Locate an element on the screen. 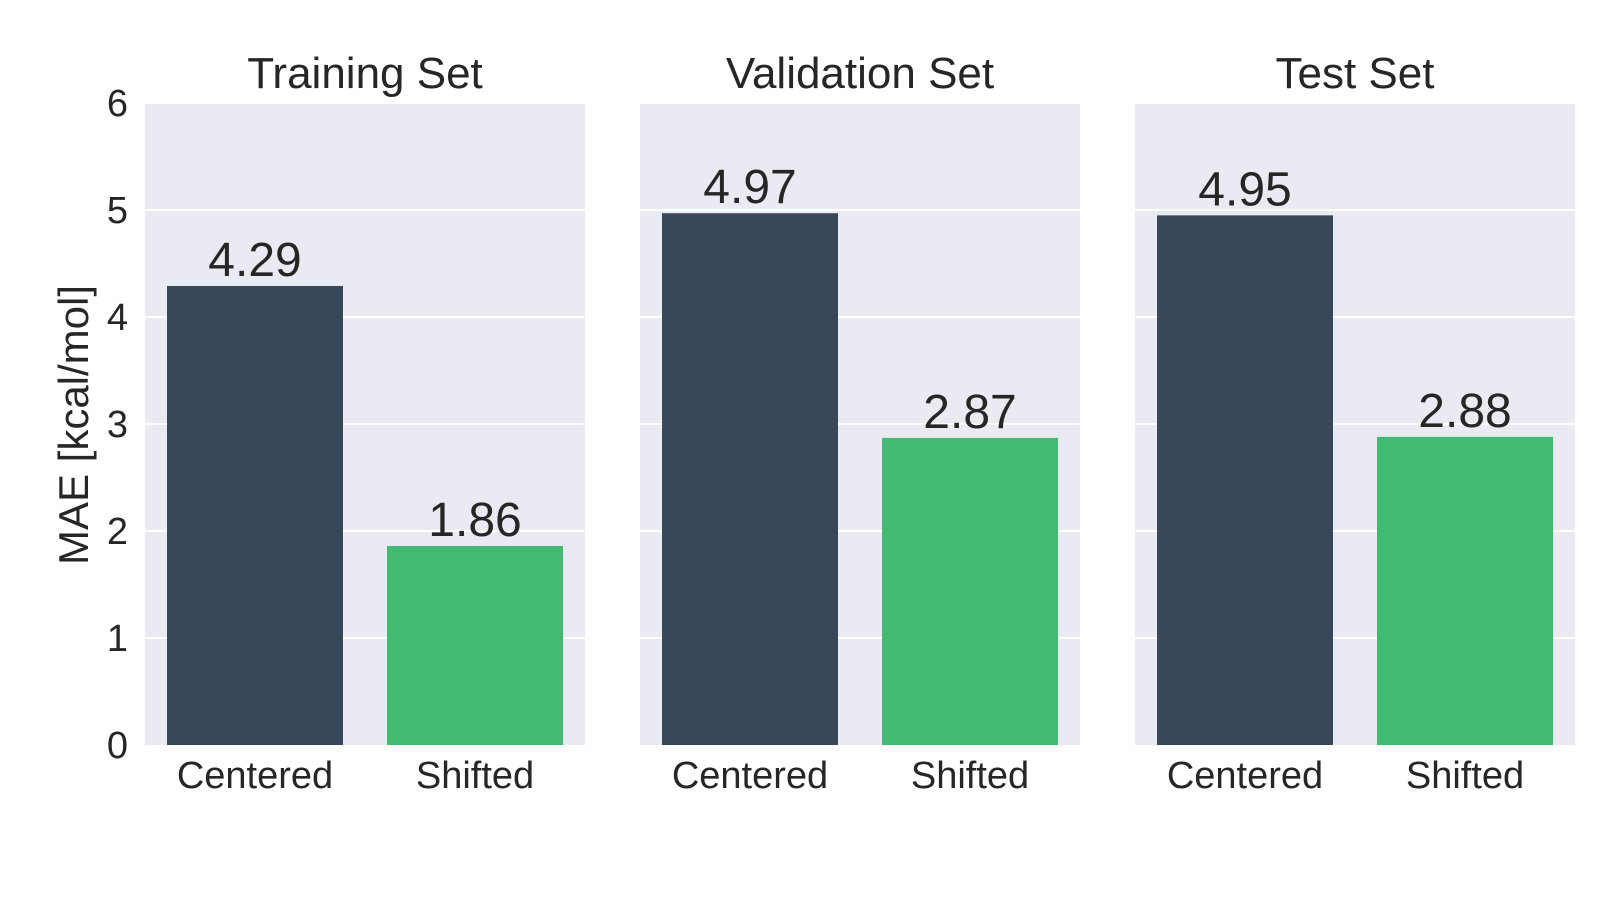  y-axis-label: MAE [kcal/mol] is located at coordinates (73, 425).